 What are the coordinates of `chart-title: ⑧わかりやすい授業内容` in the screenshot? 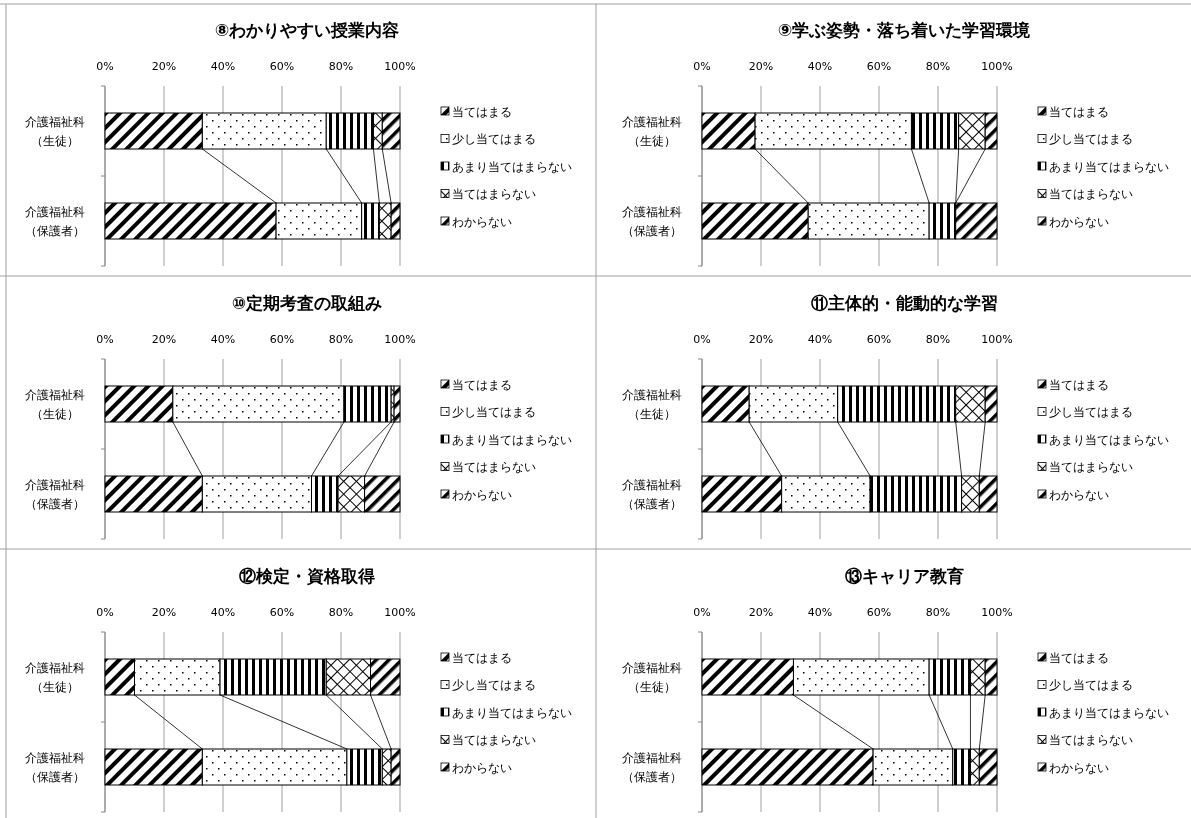 It's located at (307, 30).